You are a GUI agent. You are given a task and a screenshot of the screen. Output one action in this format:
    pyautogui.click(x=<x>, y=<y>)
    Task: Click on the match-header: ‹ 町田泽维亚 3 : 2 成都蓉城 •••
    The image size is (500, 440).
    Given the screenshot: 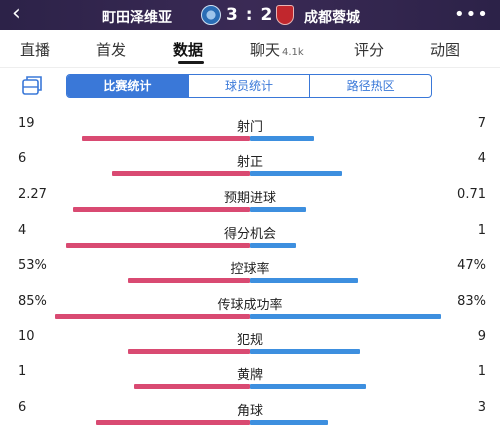 What is the action you would take?
    pyautogui.click(x=250, y=15)
    